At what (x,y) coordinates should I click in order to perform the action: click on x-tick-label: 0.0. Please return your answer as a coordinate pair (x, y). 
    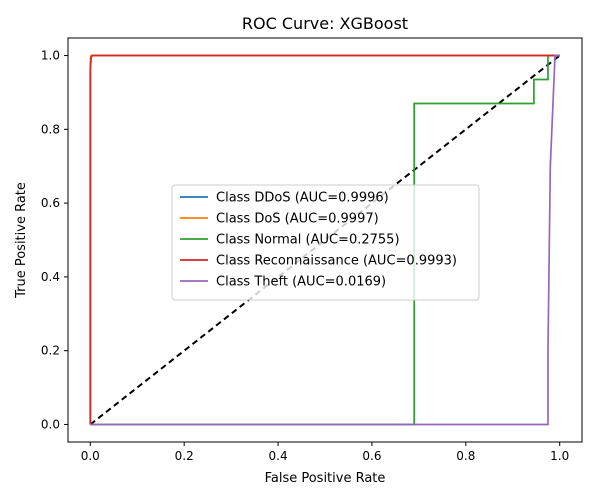
    Looking at the image, I should click on (90, 456).